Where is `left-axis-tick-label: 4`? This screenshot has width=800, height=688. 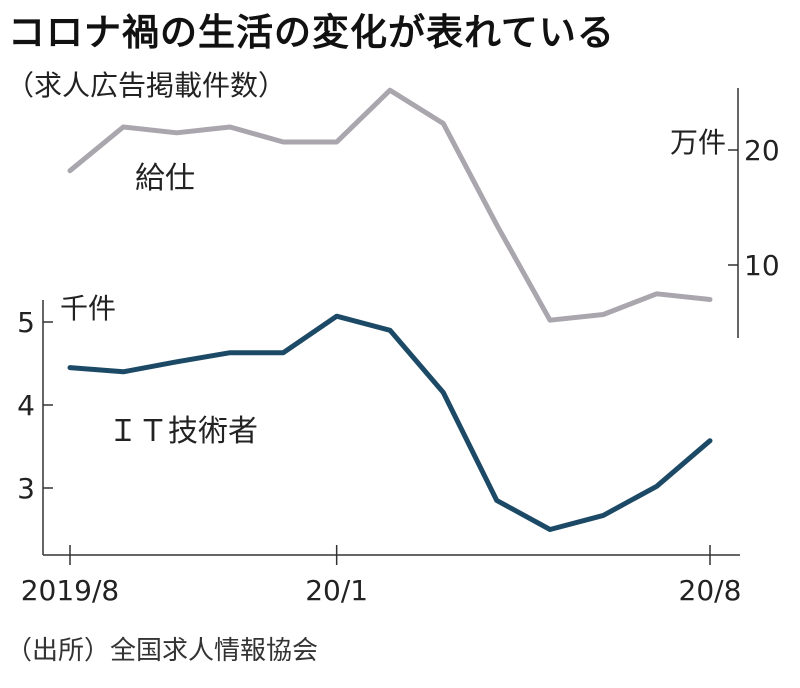 left-axis-tick-label: 4 is located at coordinates (26, 405).